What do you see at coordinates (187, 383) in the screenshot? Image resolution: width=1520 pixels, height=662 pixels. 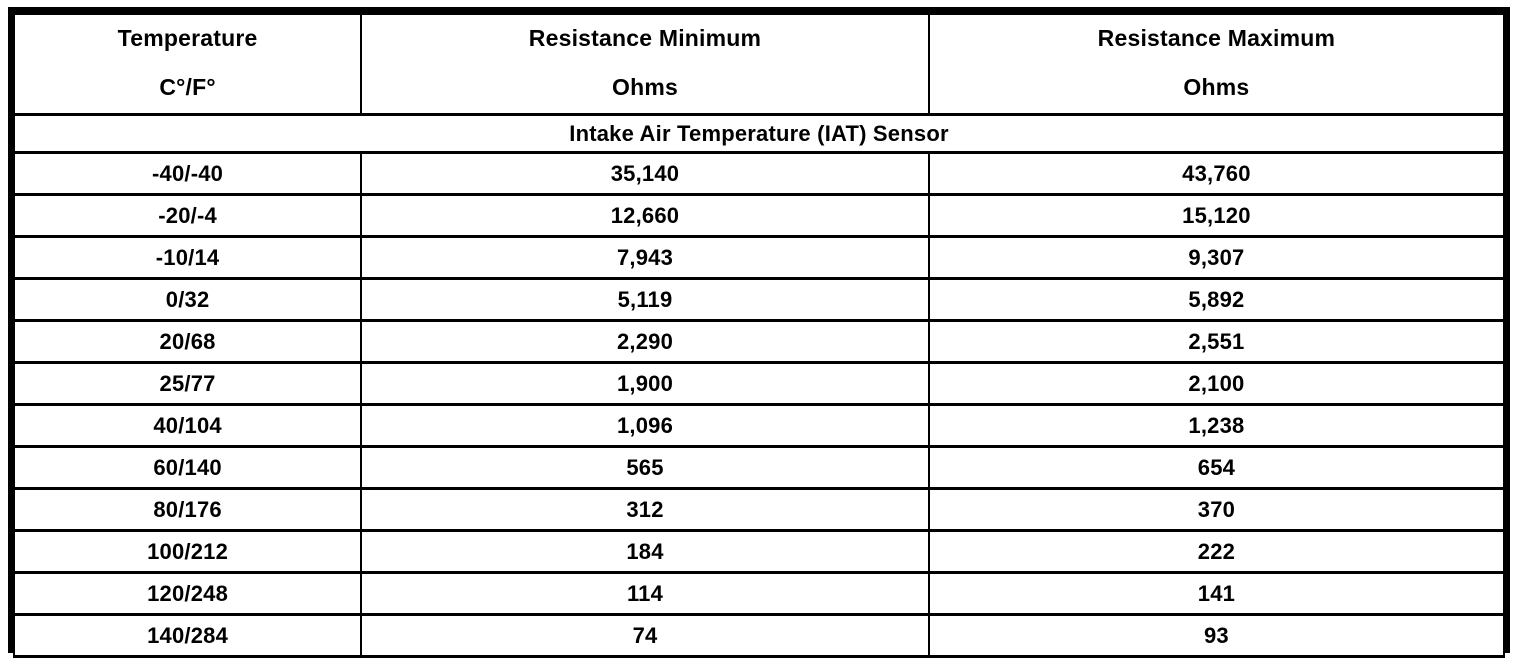 I see `temp-cell: 25/77` at bounding box center [187, 383].